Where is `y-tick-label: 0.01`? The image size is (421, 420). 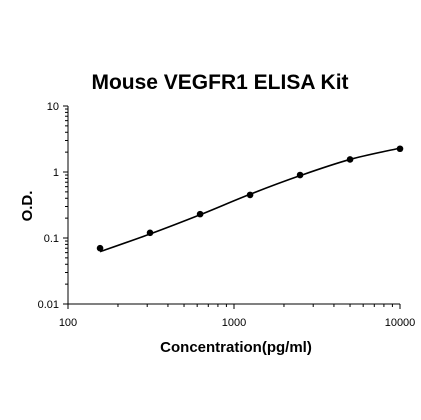
y-tick-label: 0.01 is located at coordinates (48, 305).